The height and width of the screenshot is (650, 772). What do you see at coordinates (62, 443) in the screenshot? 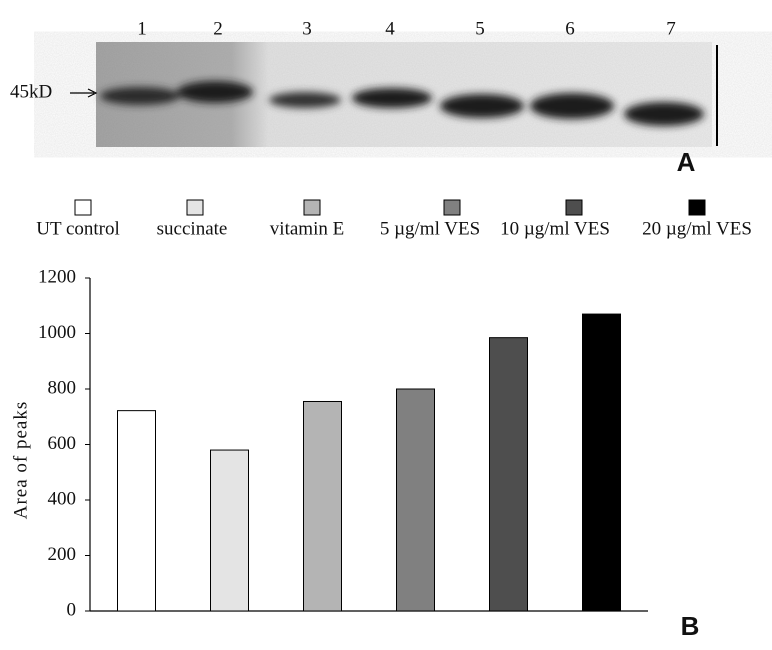
I see `y-tick-label: 600` at bounding box center [62, 443].